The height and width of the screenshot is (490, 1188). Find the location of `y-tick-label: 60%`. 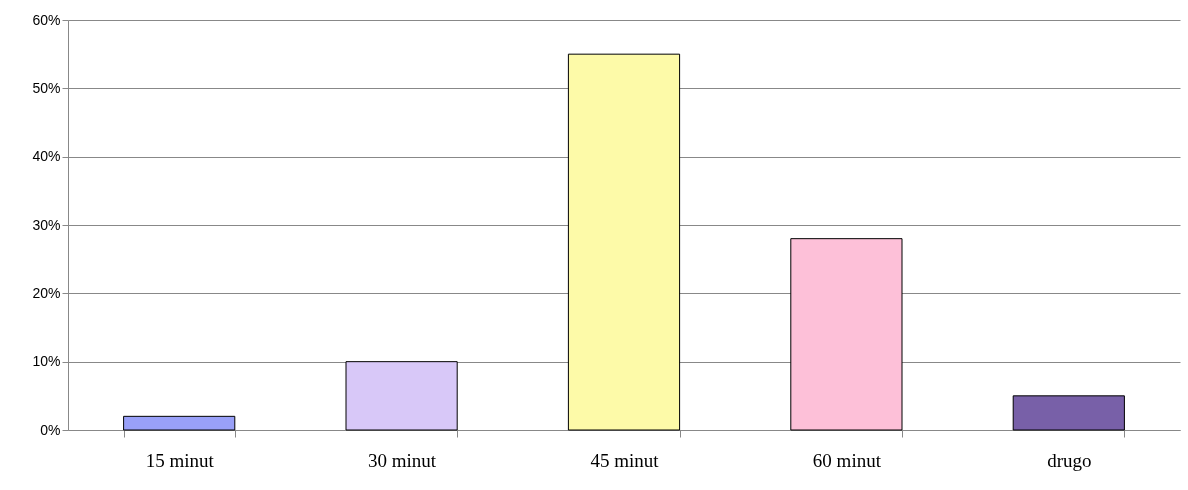

y-tick-label: 60% is located at coordinates (46, 19).